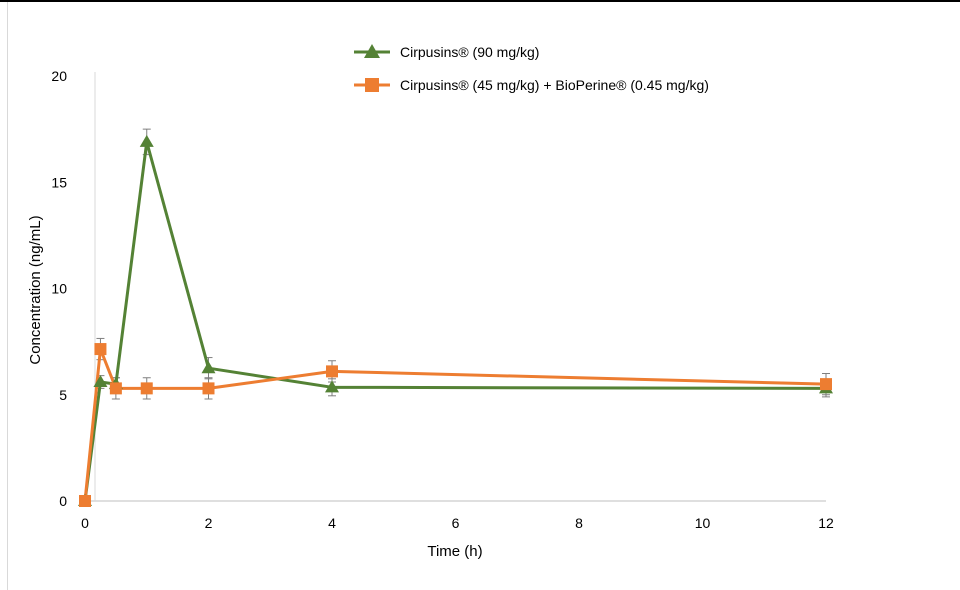 The image size is (960, 590). What do you see at coordinates (63, 501) in the screenshot?
I see `y-tick-label: 0` at bounding box center [63, 501].